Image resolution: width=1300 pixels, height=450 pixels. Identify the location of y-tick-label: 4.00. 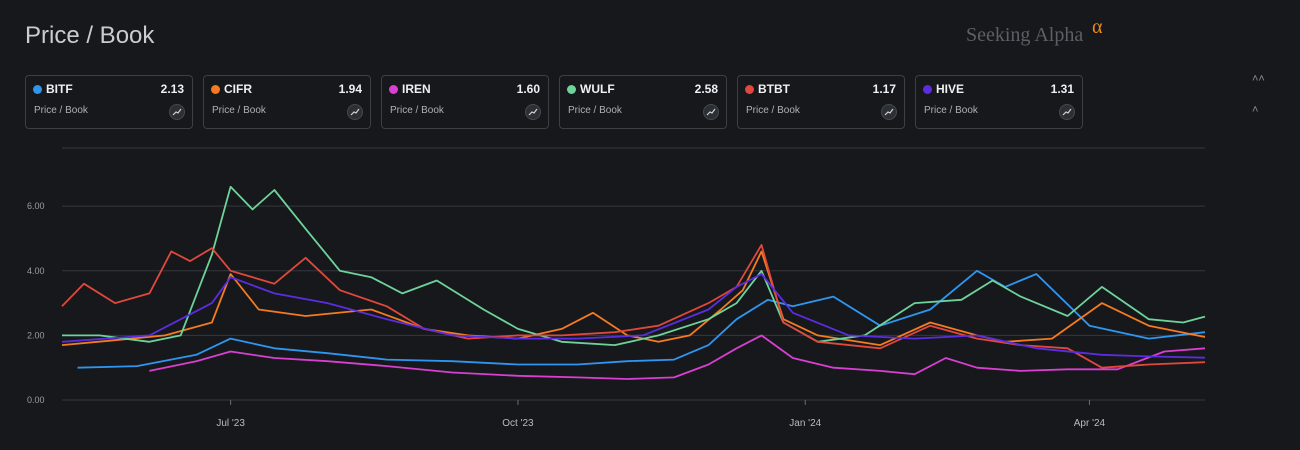
(36, 271).